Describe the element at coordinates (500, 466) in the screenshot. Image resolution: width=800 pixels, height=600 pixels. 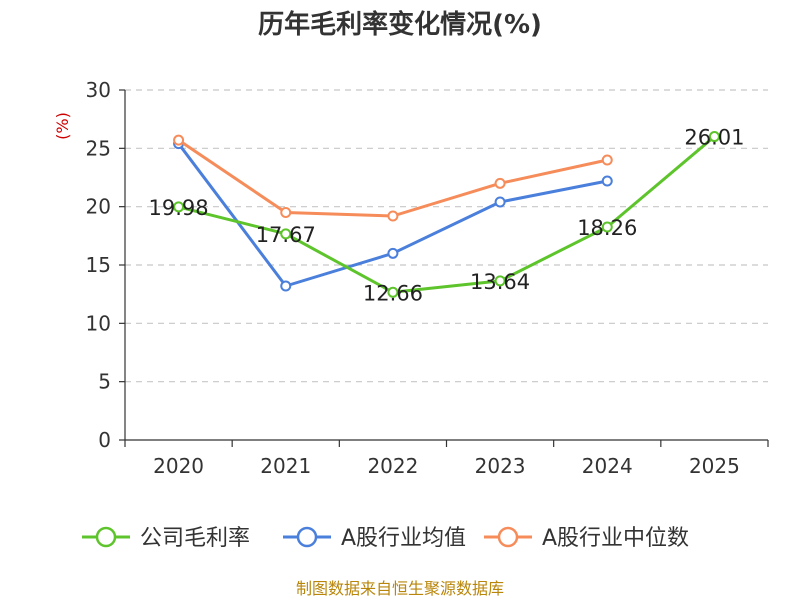
I see `x-tick-label: 2023` at that location.